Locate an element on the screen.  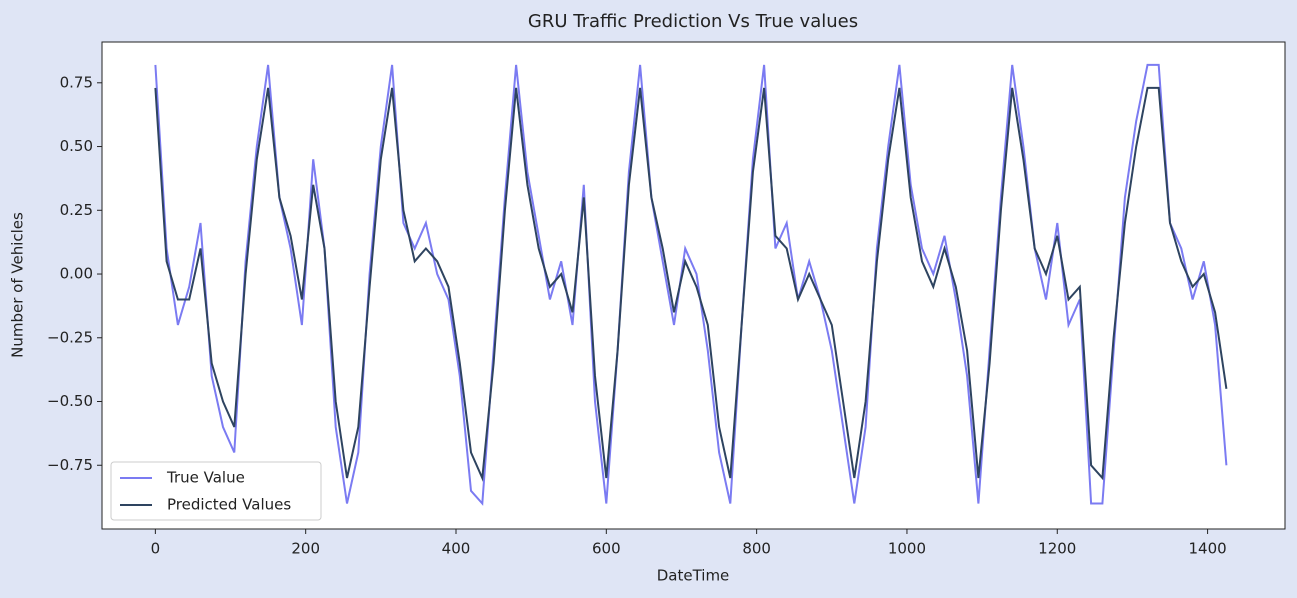
y-tick-label: −0.50 is located at coordinates (70, 401).